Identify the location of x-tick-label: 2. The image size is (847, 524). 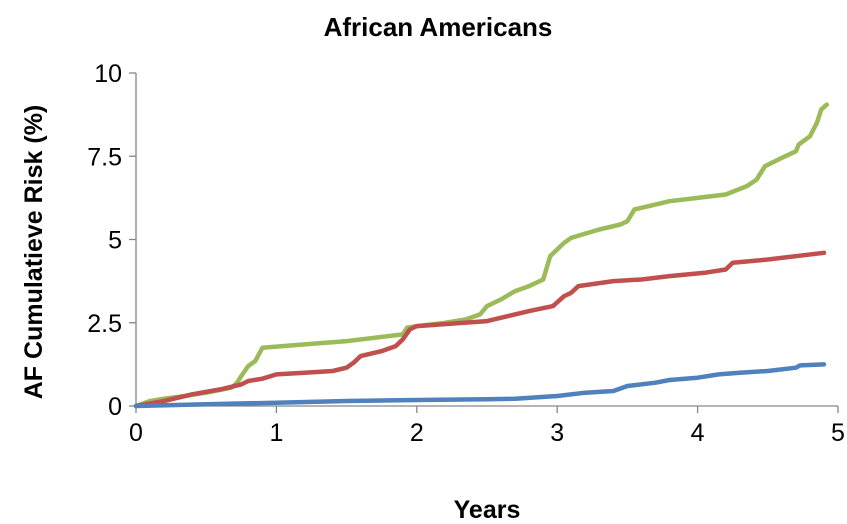
(417, 433).